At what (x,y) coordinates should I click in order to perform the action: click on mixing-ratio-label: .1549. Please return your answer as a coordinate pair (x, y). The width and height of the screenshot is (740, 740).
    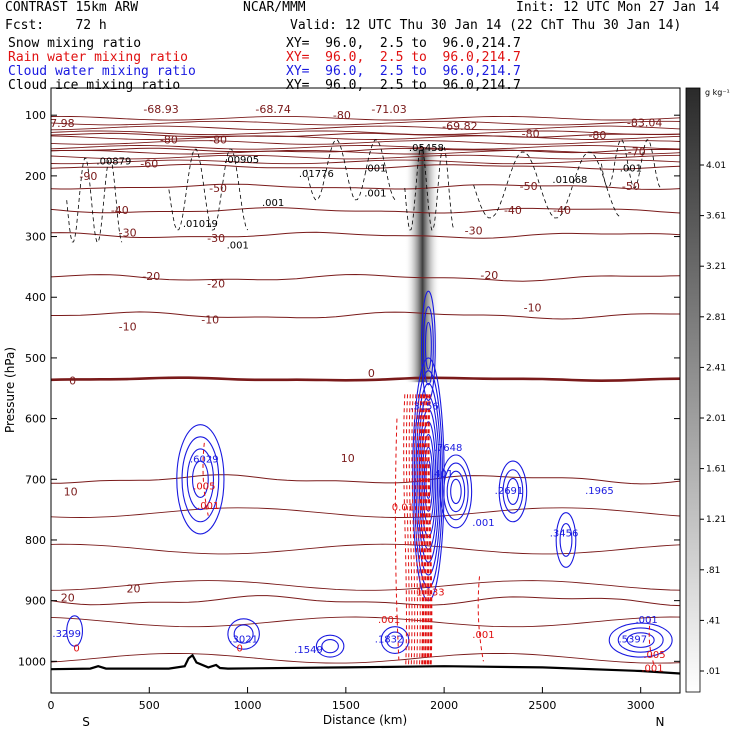
    Looking at the image, I should click on (308, 650).